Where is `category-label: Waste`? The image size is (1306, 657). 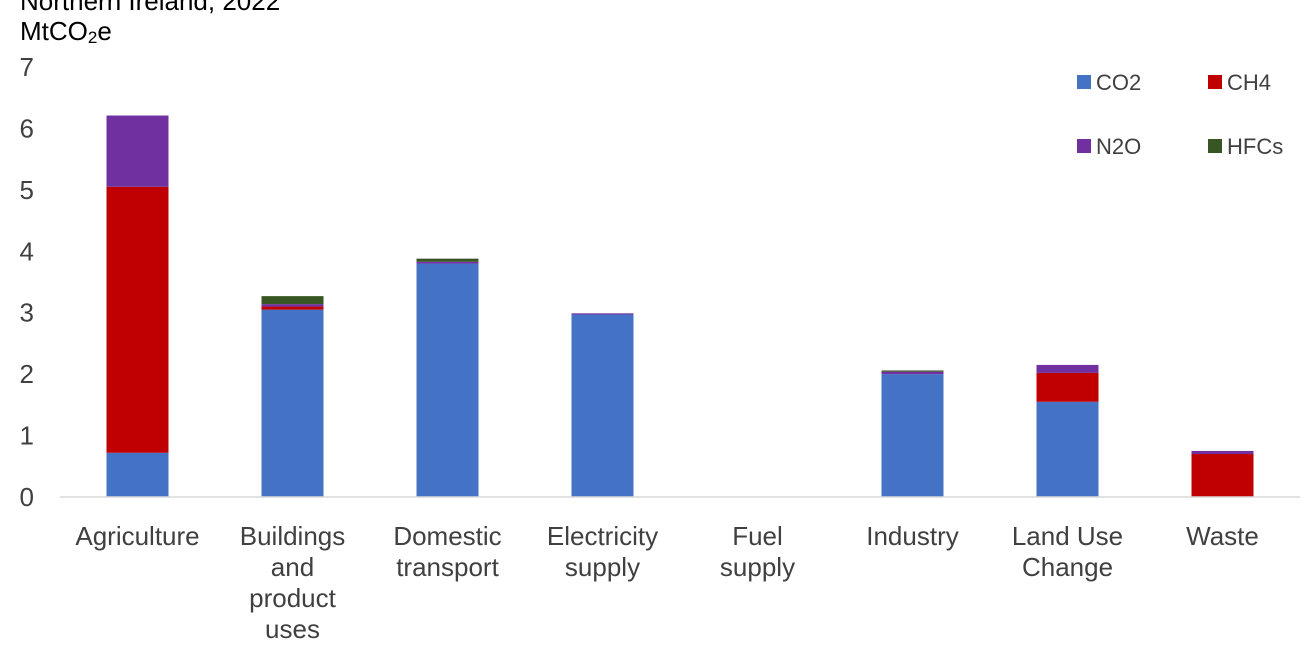
category-label: Waste is located at coordinates (1222, 536).